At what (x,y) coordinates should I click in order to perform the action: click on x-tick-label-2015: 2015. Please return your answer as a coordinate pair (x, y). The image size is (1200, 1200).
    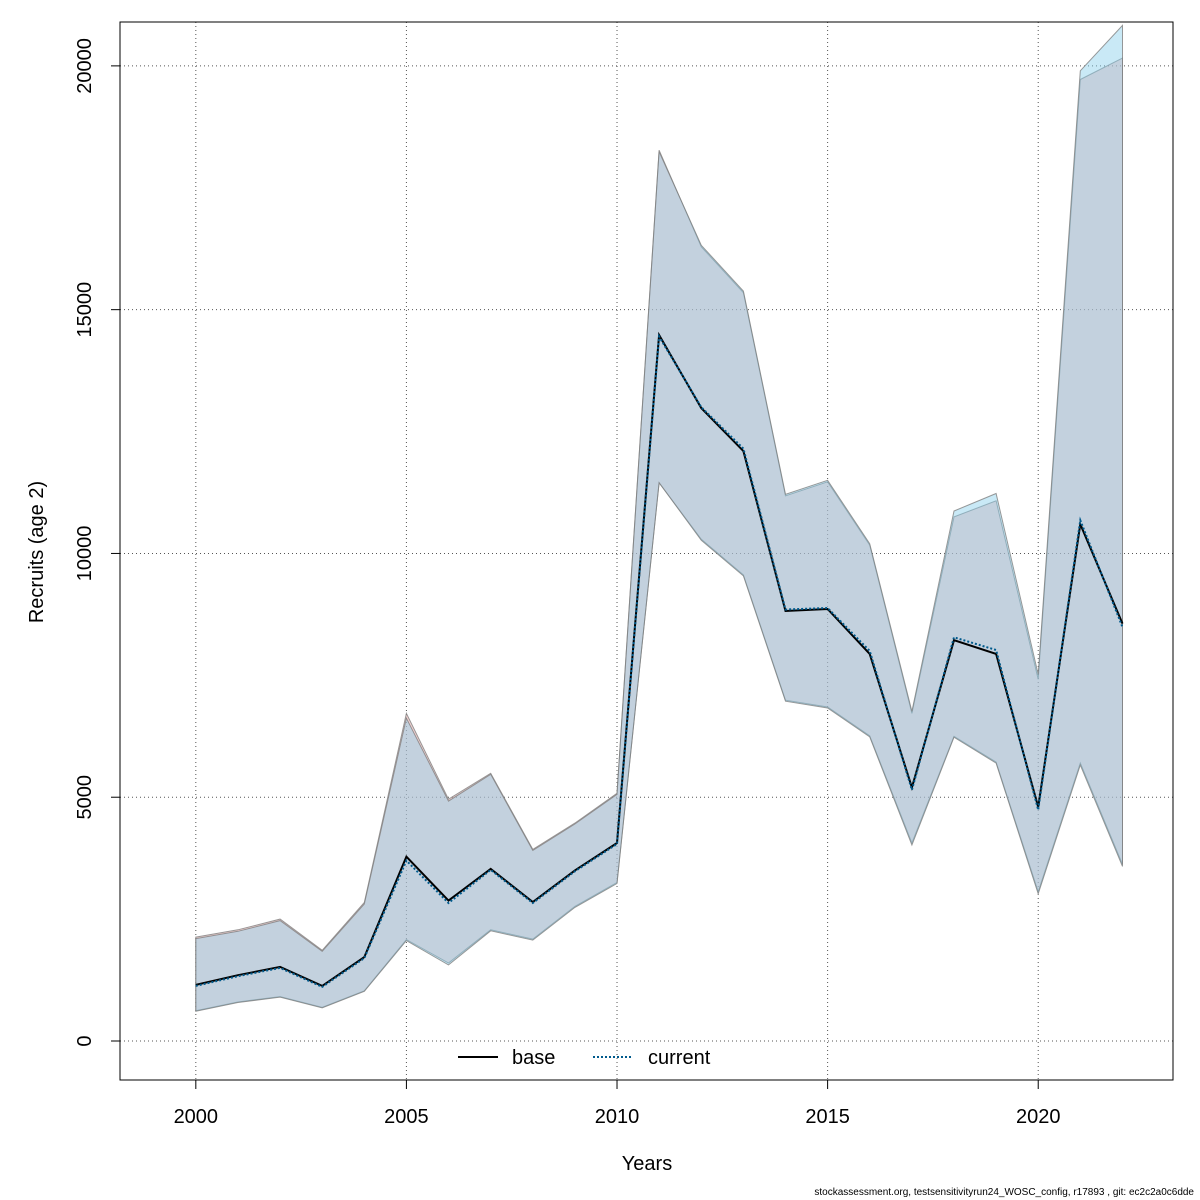
    Looking at the image, I should click on (827, 1117).